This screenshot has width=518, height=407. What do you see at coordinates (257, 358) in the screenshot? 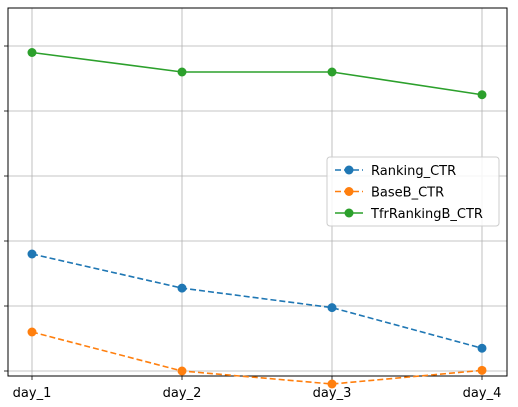
I see `series-line-BaseB_CTR` at bounding box center [257, 358].